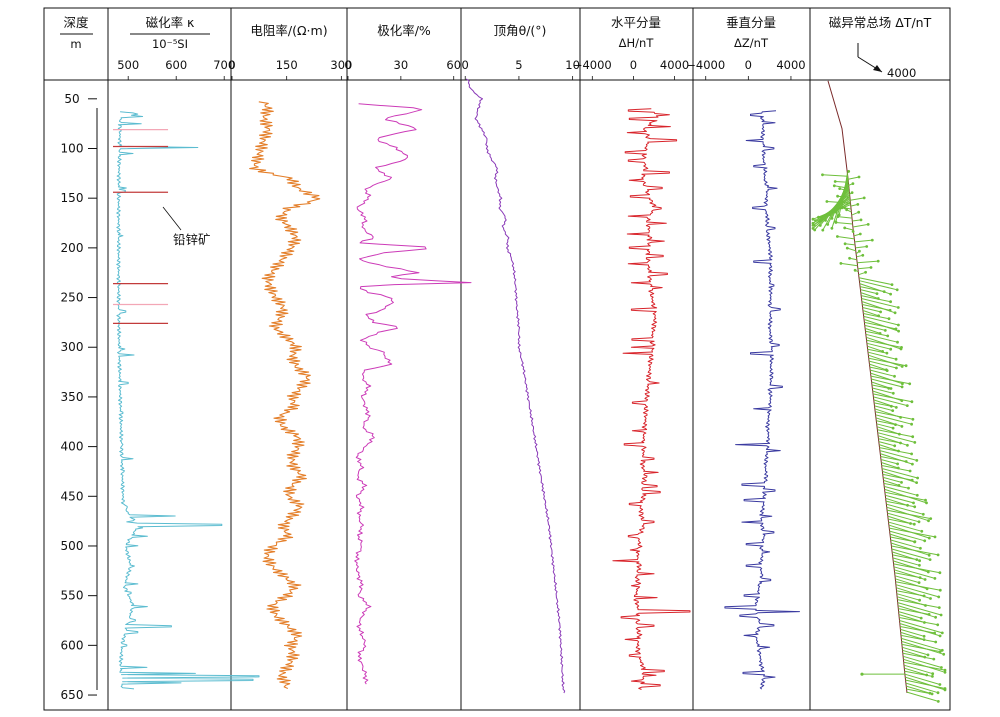 Image resolution: width=1000 pixels, height=717 pixels. I want to click on resistivity-x-tick-label: 150, so click(287, 65).